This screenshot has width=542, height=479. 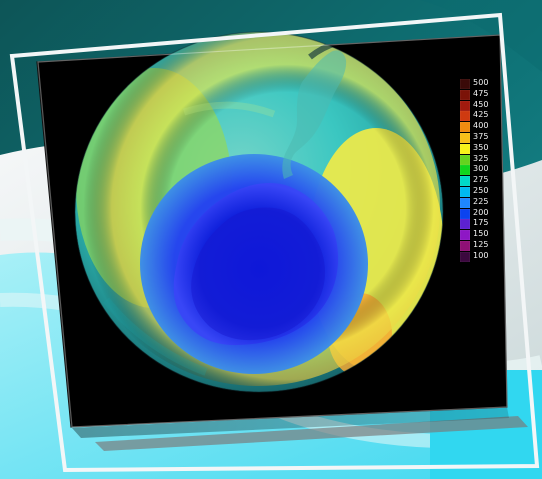 What do you see at coordinates (481, 223) in the screenshot?
I see `legend-label-175: 175` at bounding box center [481, 223].